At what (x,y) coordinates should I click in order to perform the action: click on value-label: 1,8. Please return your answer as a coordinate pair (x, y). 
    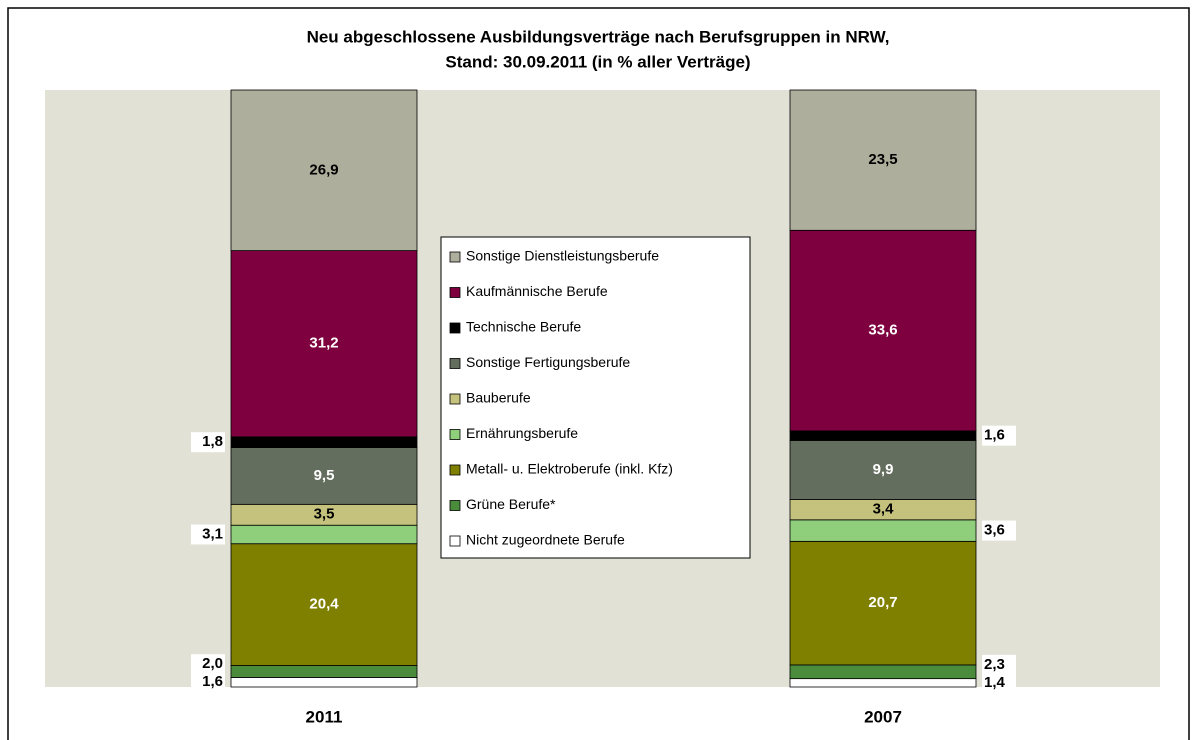
    Looking at the image, I should click on (212, 441).